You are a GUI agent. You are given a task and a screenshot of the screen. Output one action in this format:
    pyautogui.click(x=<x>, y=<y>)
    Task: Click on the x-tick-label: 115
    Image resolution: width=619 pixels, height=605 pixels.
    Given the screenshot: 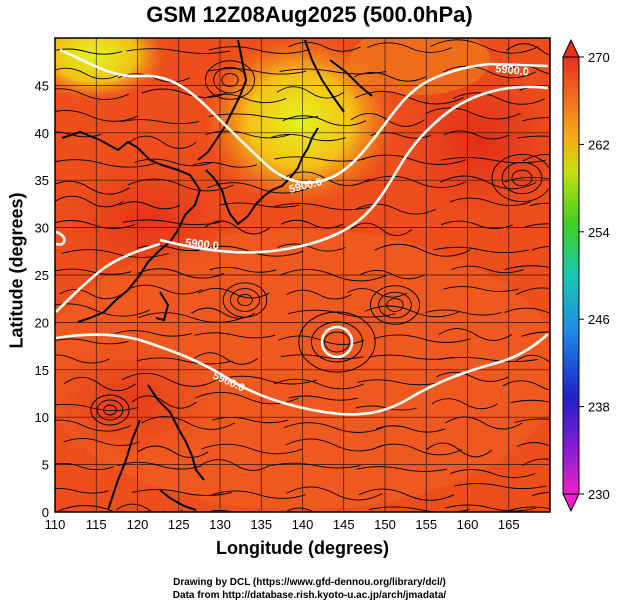 What is the action you would take?
    pyautogui.click(x=96, y=524)
    